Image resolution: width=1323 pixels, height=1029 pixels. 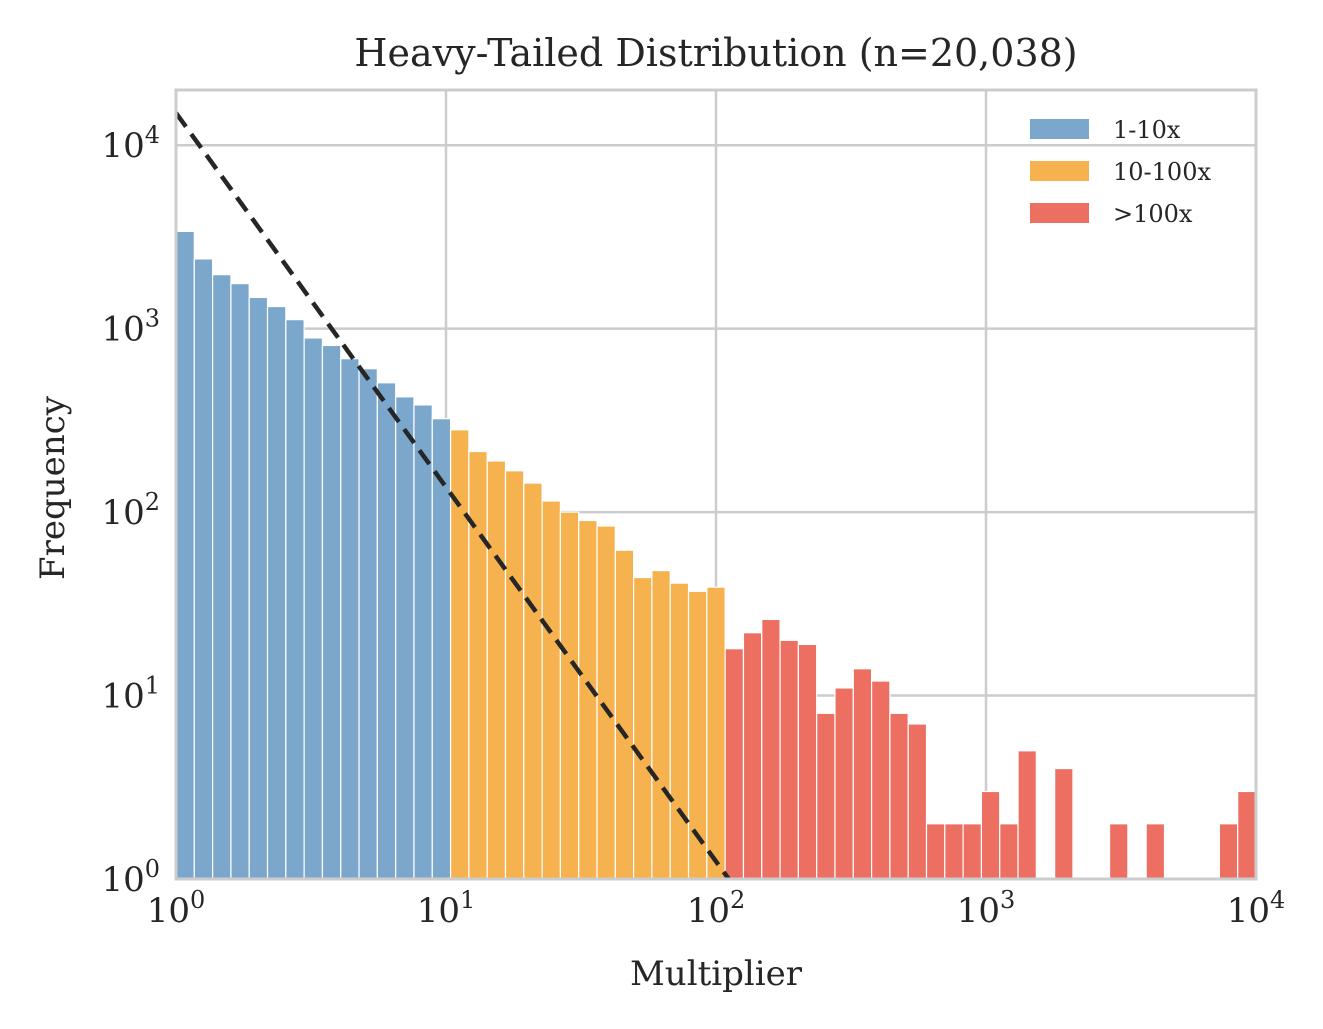 I want to click on y-tick-label: 10³, so click(x=130, y=327).